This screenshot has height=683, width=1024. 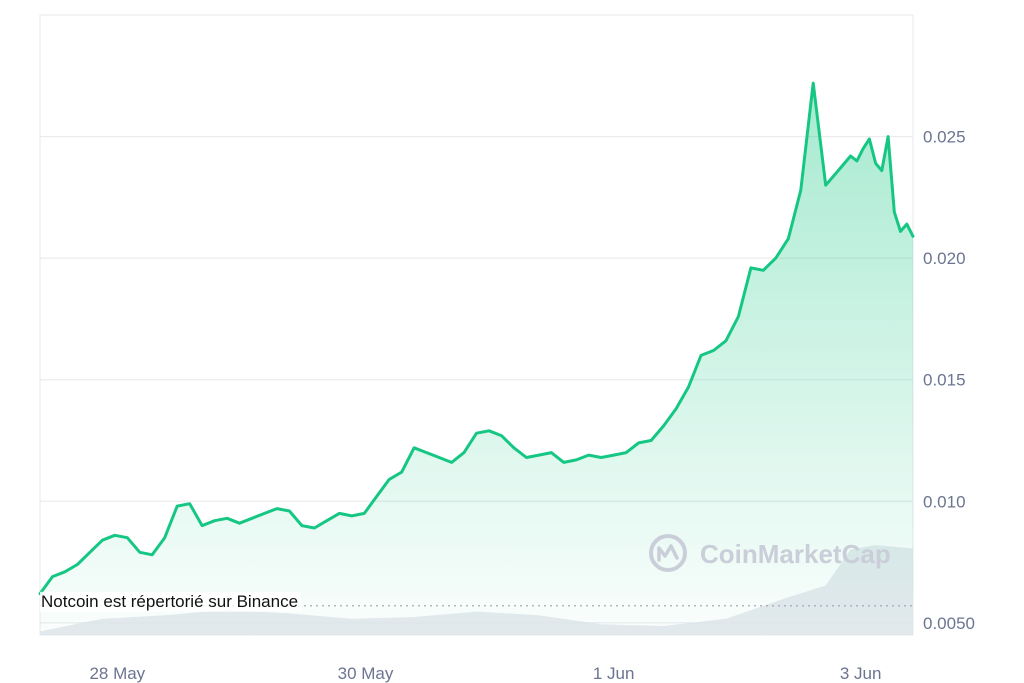 I want to click on y-tick-label: 0.0050, so click(x=949, y=623).